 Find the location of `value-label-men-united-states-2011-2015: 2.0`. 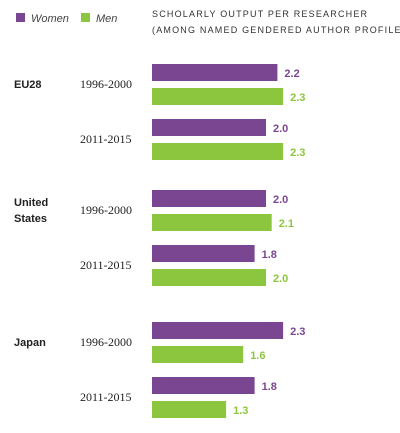

value-label-men-united-states-2011-2015: 2.0 is located at coordinates (280, 279).